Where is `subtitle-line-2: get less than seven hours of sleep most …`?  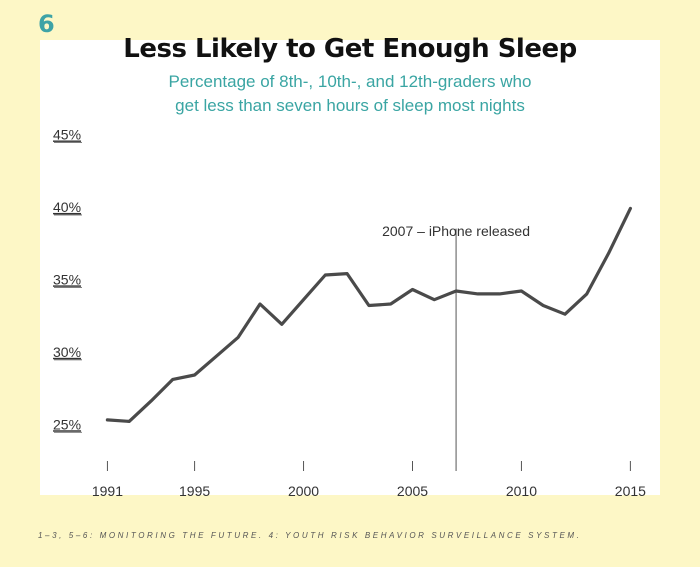 subtitle-line-2: get less than seven hours of sleep most … is located at coordinates (350, 105).